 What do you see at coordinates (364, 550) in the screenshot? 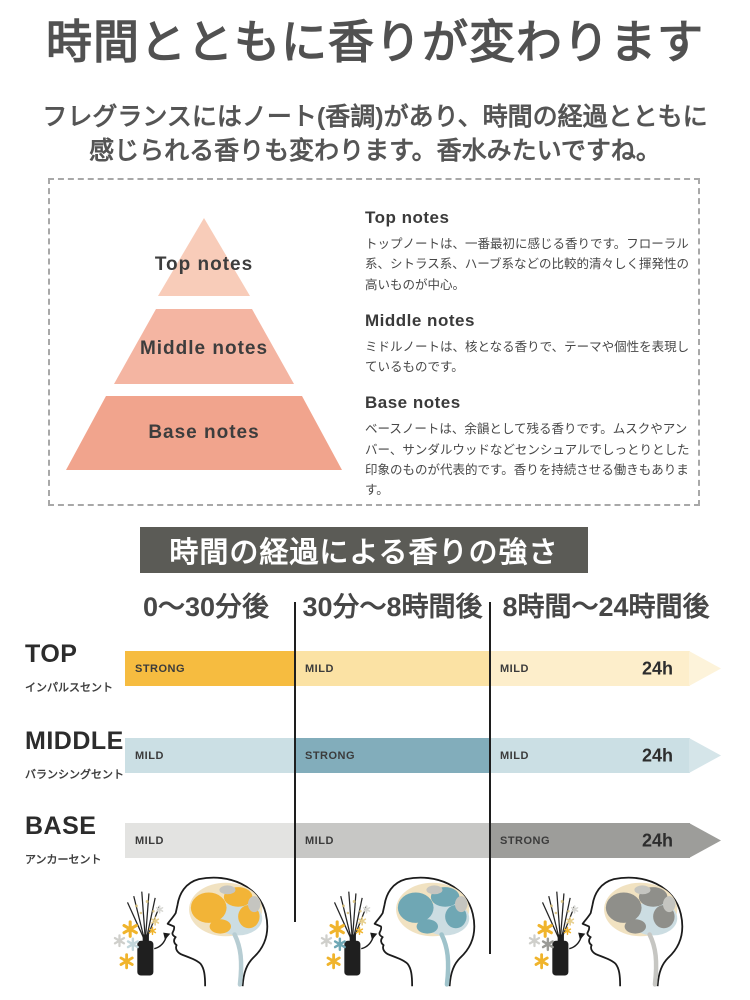
I see `strength-section-banner: 時間の経過による香りの強さ` at bounding box center [364, 550].